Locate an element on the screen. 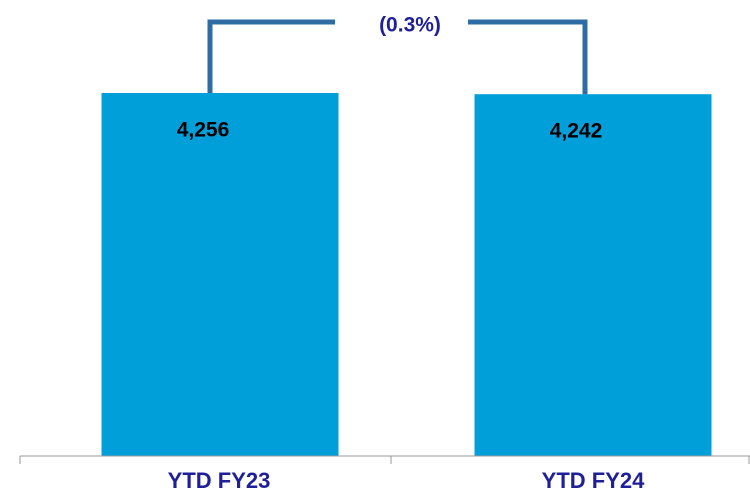 The height and width of the screenshot is (496, 750). change-annotation: (0.3%) is located at coordinates (410, 25).